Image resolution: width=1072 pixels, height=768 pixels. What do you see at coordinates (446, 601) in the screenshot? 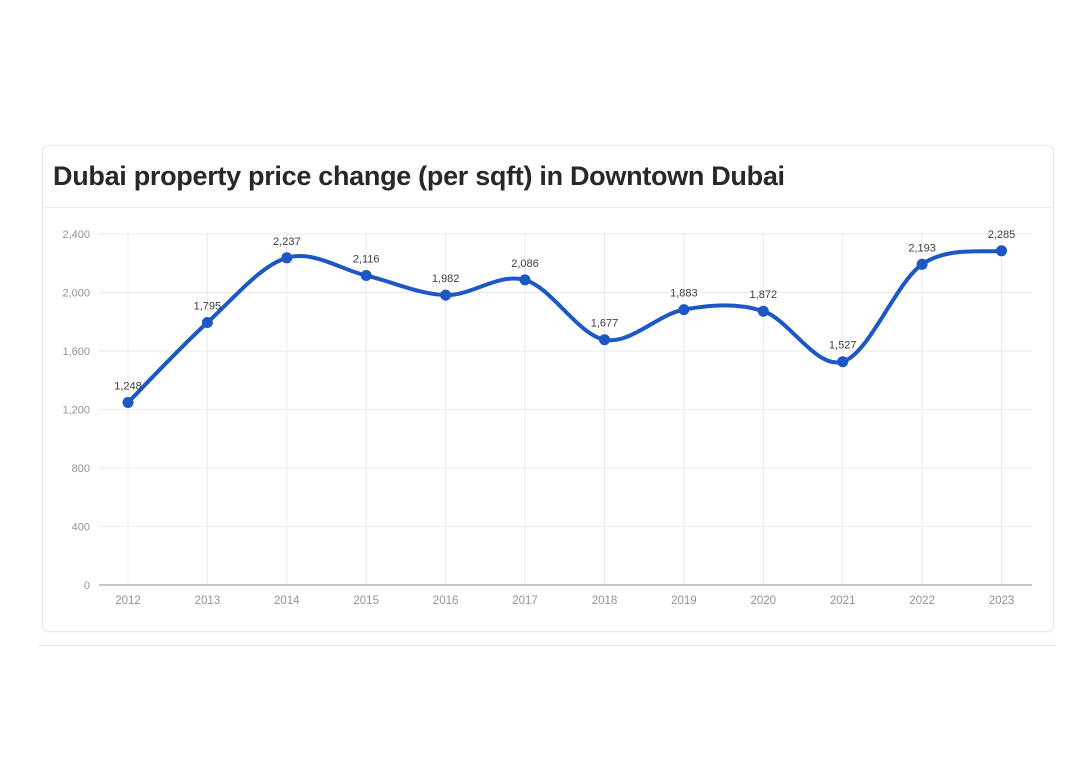
I see `x-tick-label: 2016` at bounding box center [446, 601].